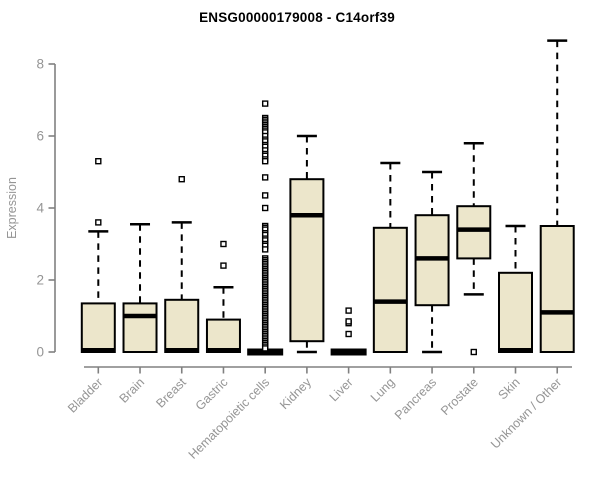 This screenshot has height=500, width=600. Describe the element at coordinates (229, 418) in the screenshot. I see `x-axis-label: Hematopoietic cells` at that location.